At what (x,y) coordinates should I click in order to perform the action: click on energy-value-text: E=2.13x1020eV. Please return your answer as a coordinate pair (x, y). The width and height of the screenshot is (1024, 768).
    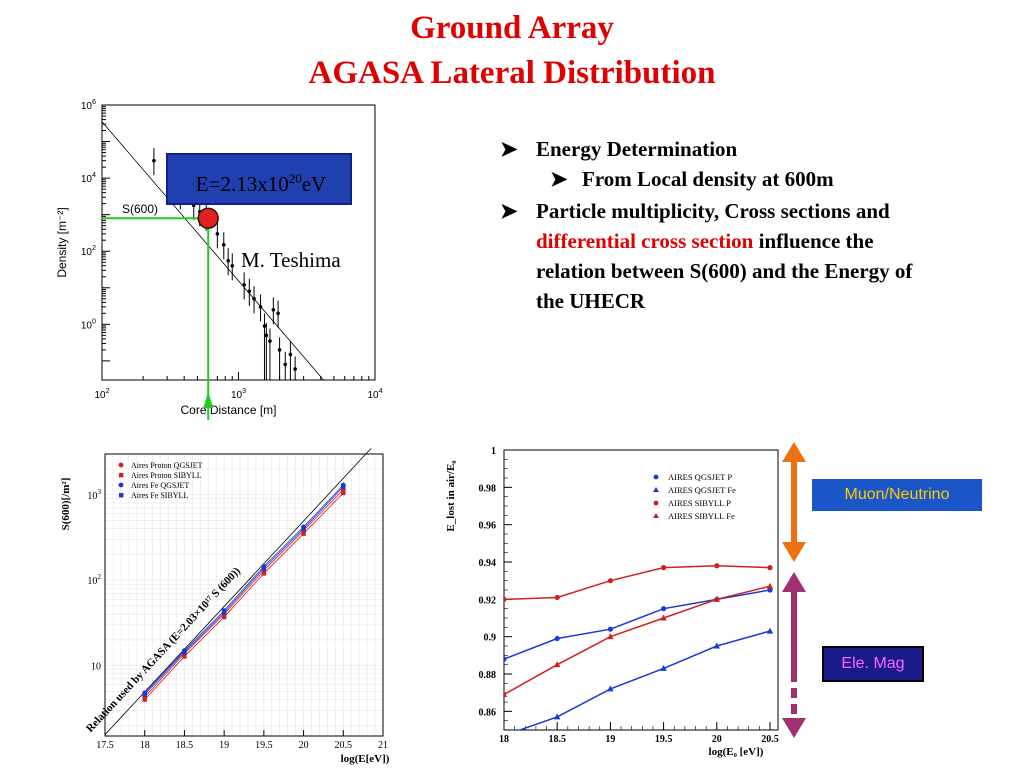
    Looking at the image, I should click on (261, 183).